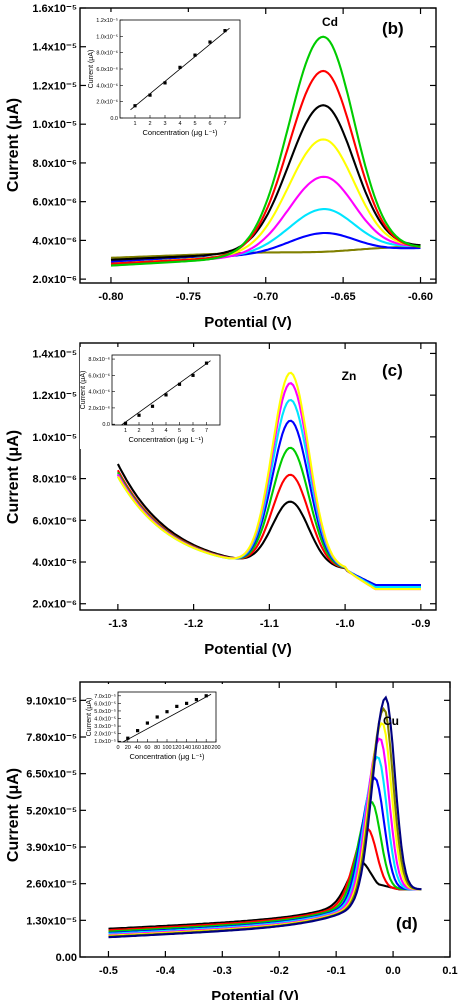  Describe the element at coordinates (186, 748) in the screenshot. I see `inset-x-tick-label: 140` at that location.